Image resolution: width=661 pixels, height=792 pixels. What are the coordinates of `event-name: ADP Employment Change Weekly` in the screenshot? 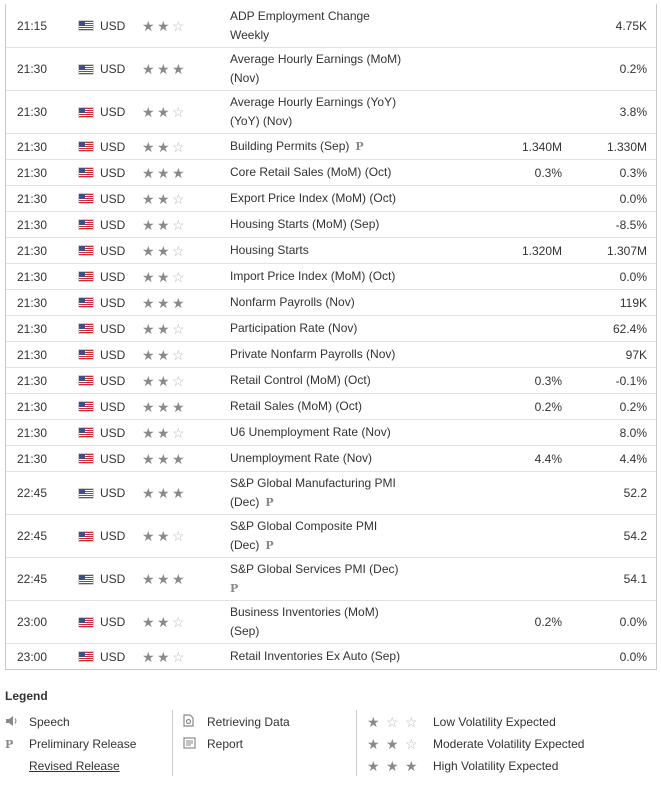 It's located at (322, 26).